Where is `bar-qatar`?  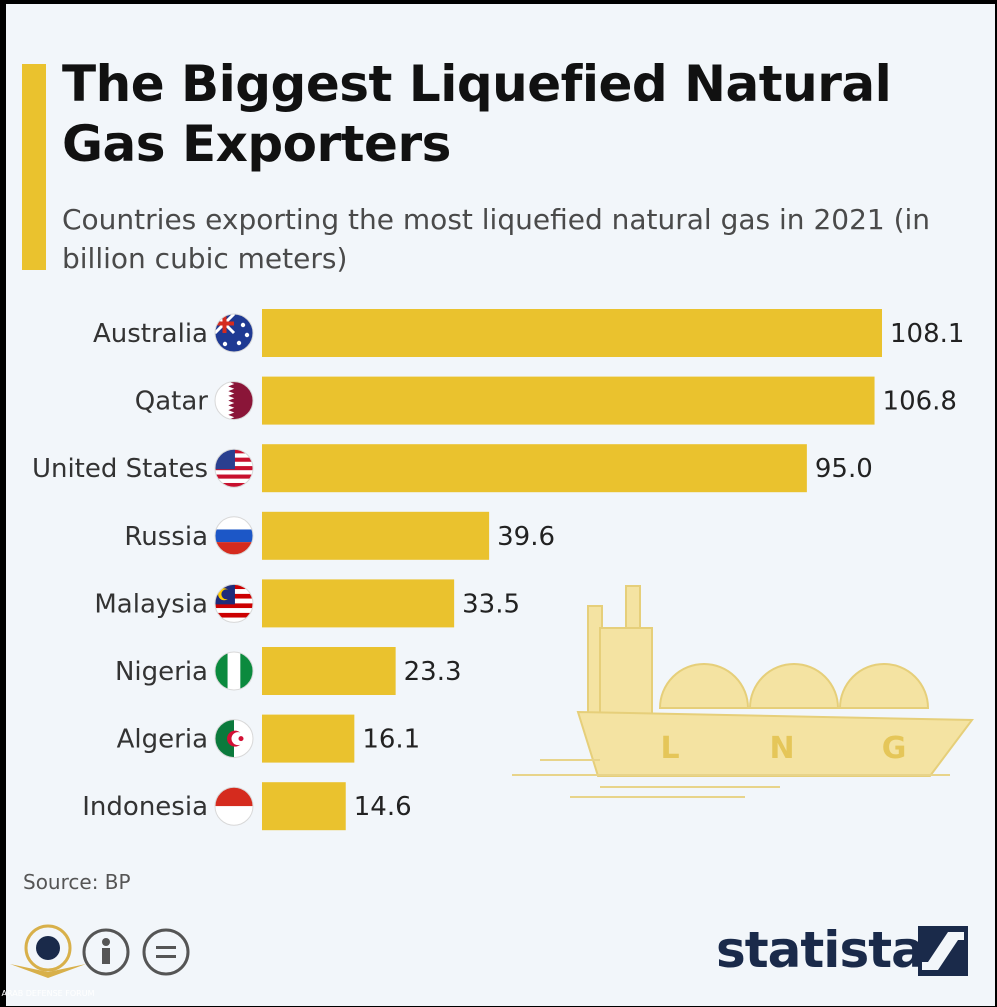 bar-qatar is located at coordinates (568, 400).